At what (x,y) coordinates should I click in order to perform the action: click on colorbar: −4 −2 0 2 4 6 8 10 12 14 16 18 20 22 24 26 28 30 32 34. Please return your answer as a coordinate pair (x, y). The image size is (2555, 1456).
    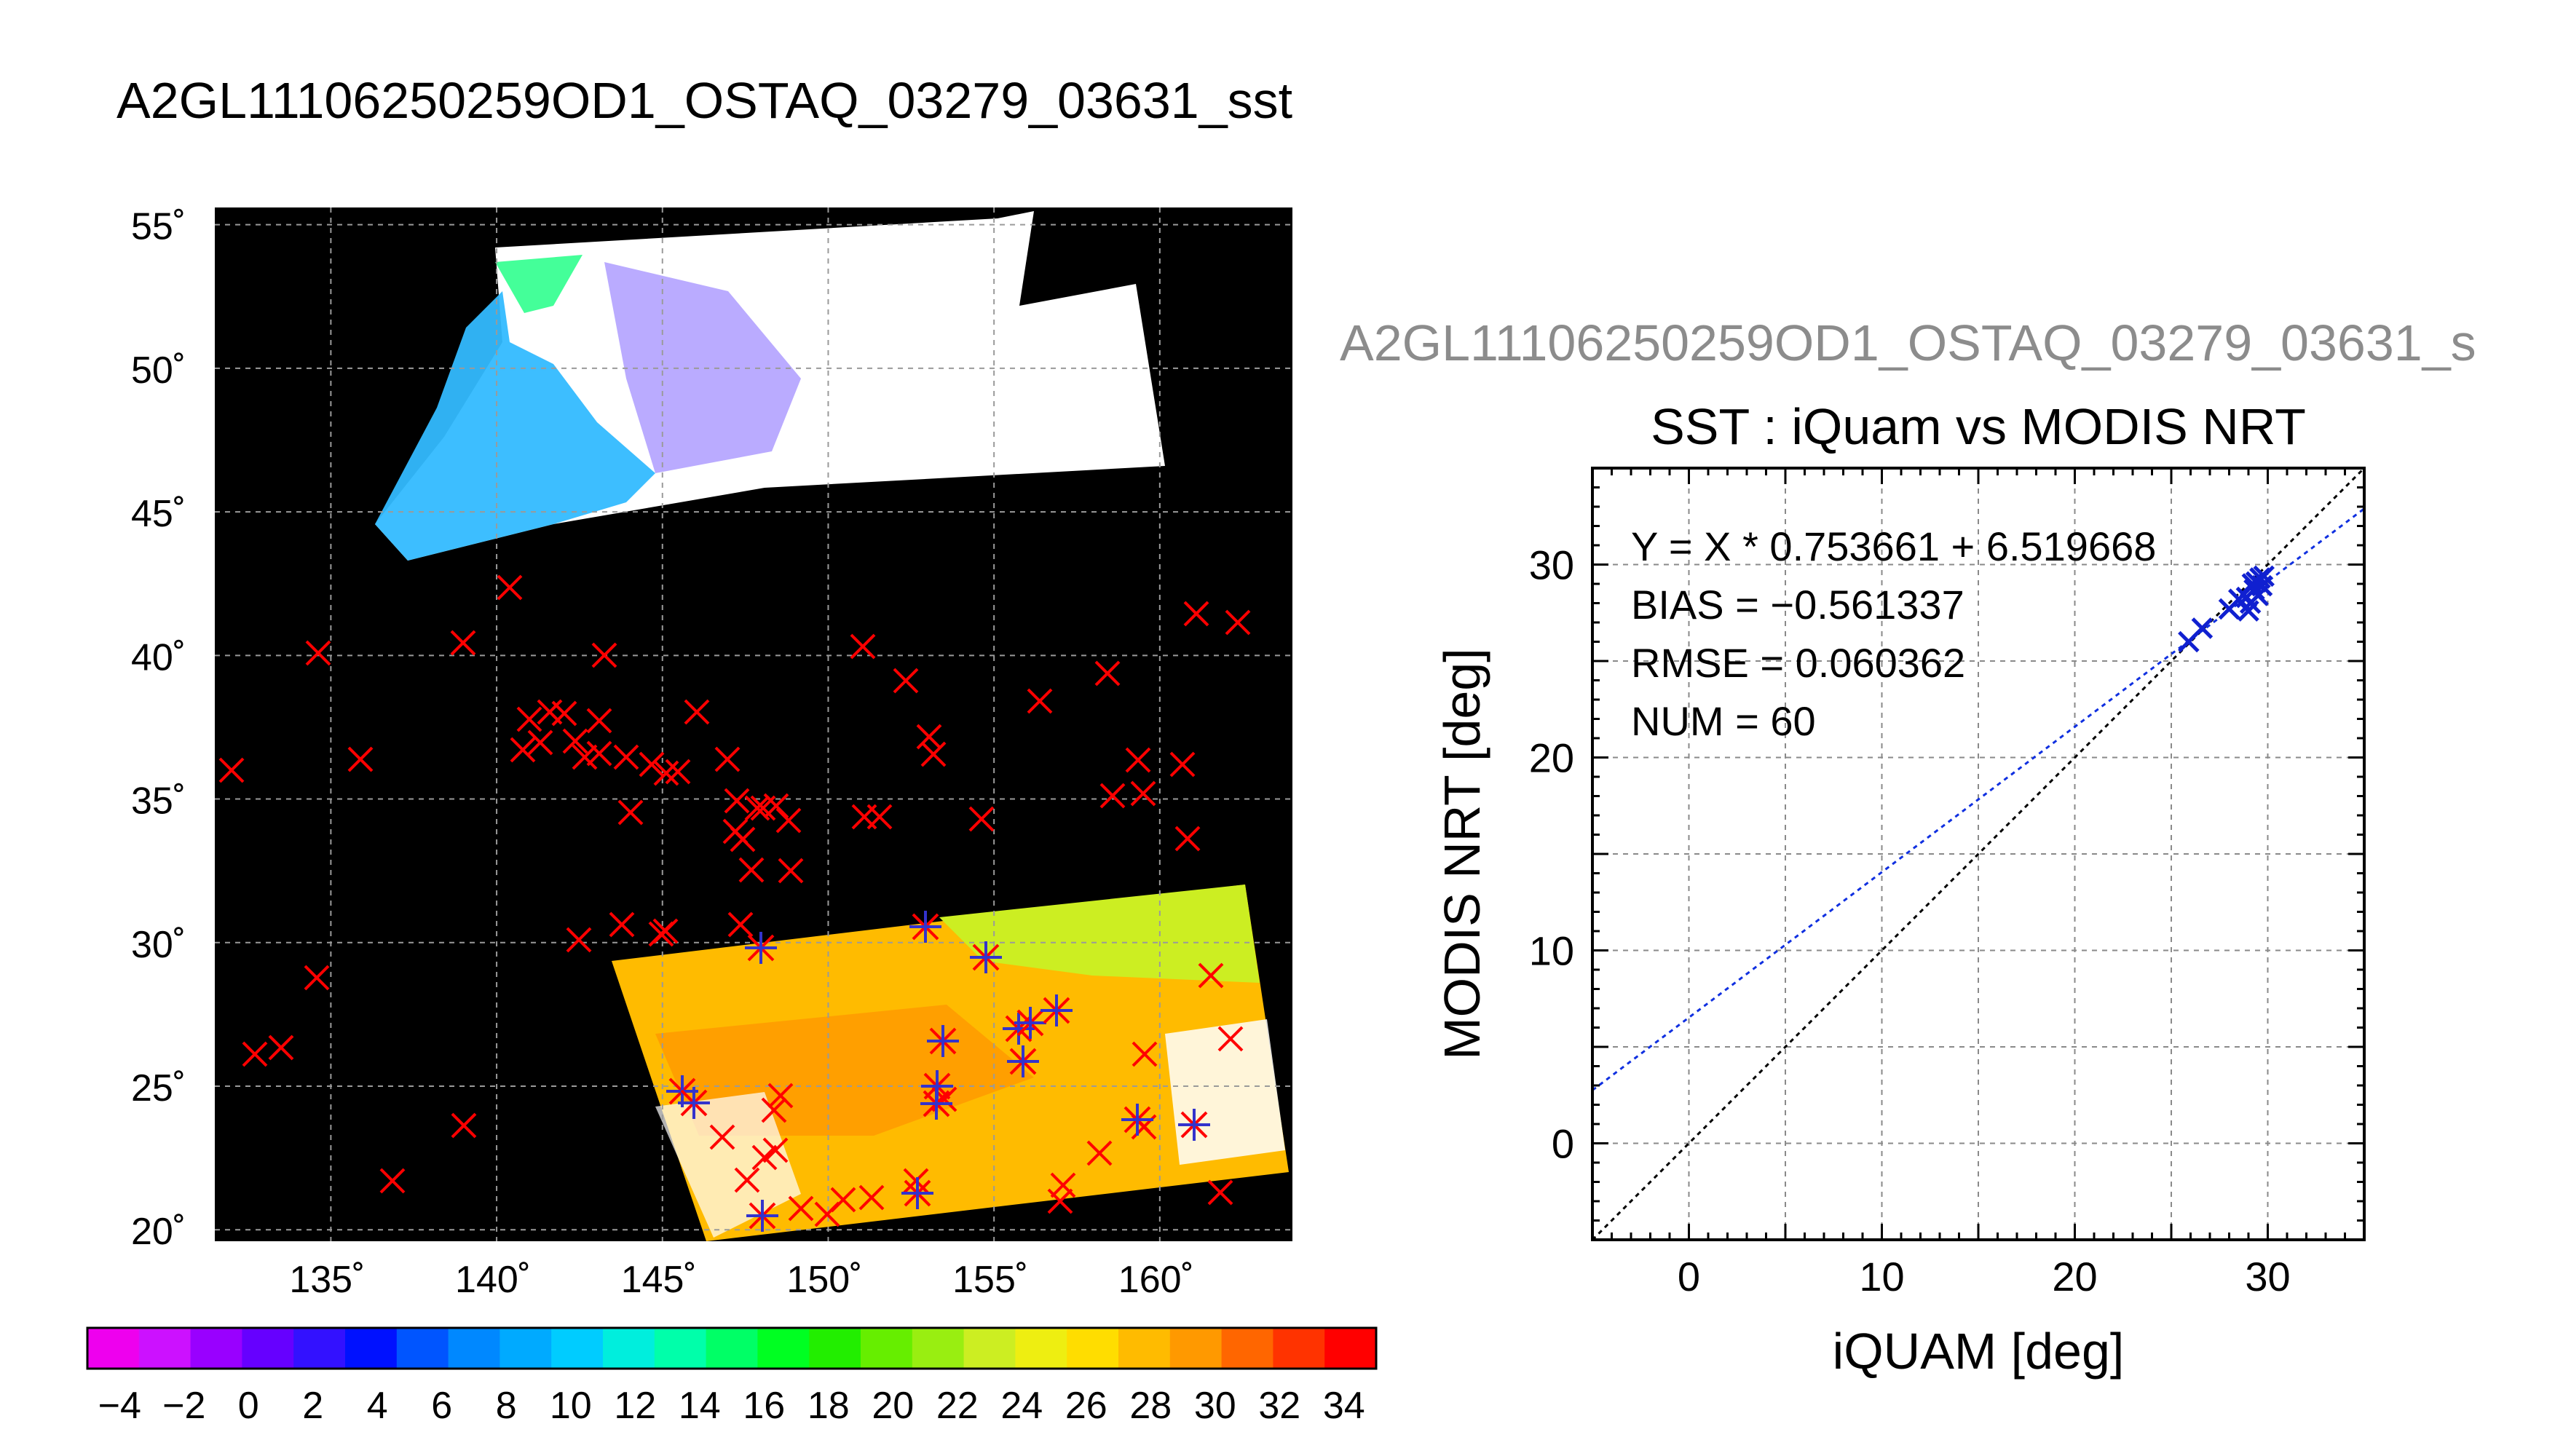
    Looking at the image, I should click on (732, 1376).